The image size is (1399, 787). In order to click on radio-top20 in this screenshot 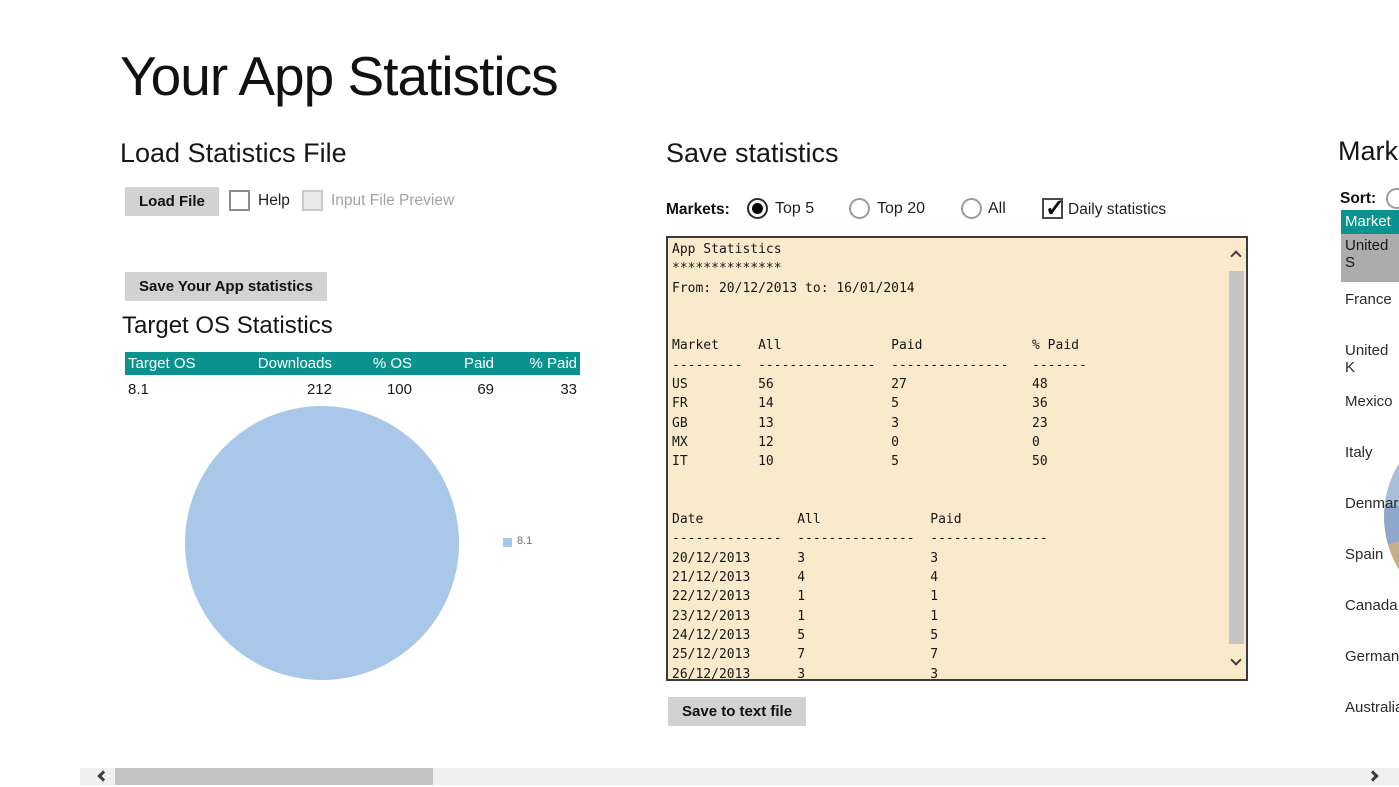, I will do `click(859, 208)`.